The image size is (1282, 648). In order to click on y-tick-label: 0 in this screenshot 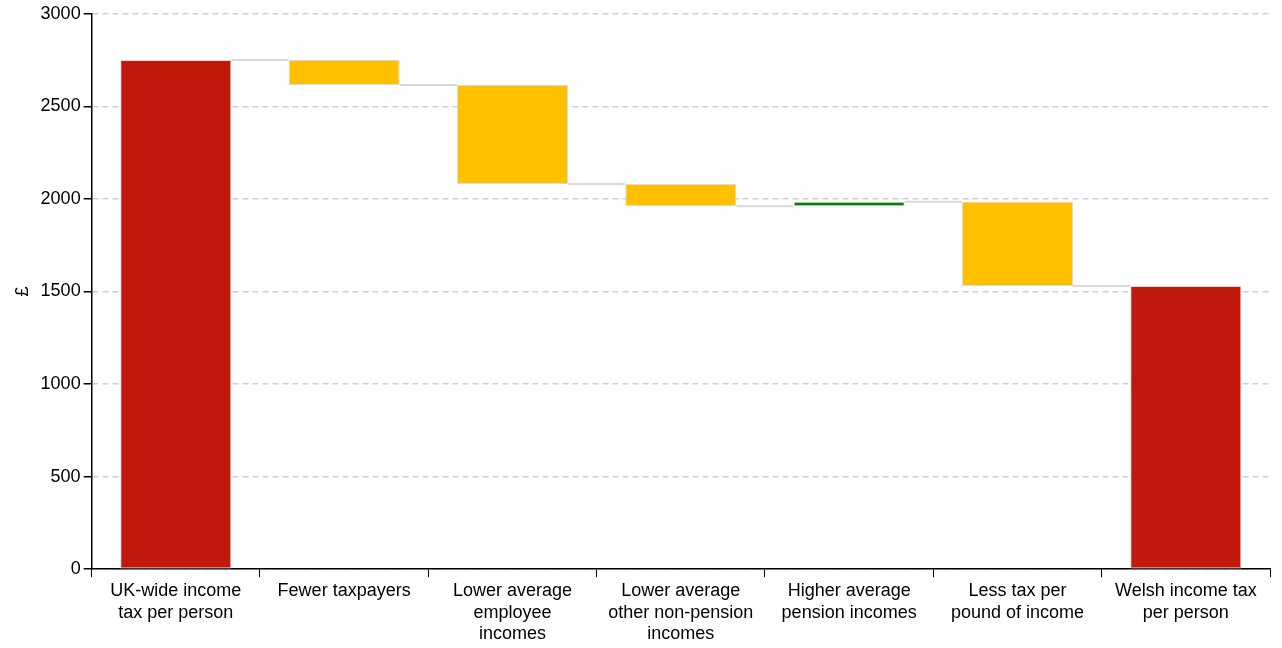, I will do `click(75, 568)`.